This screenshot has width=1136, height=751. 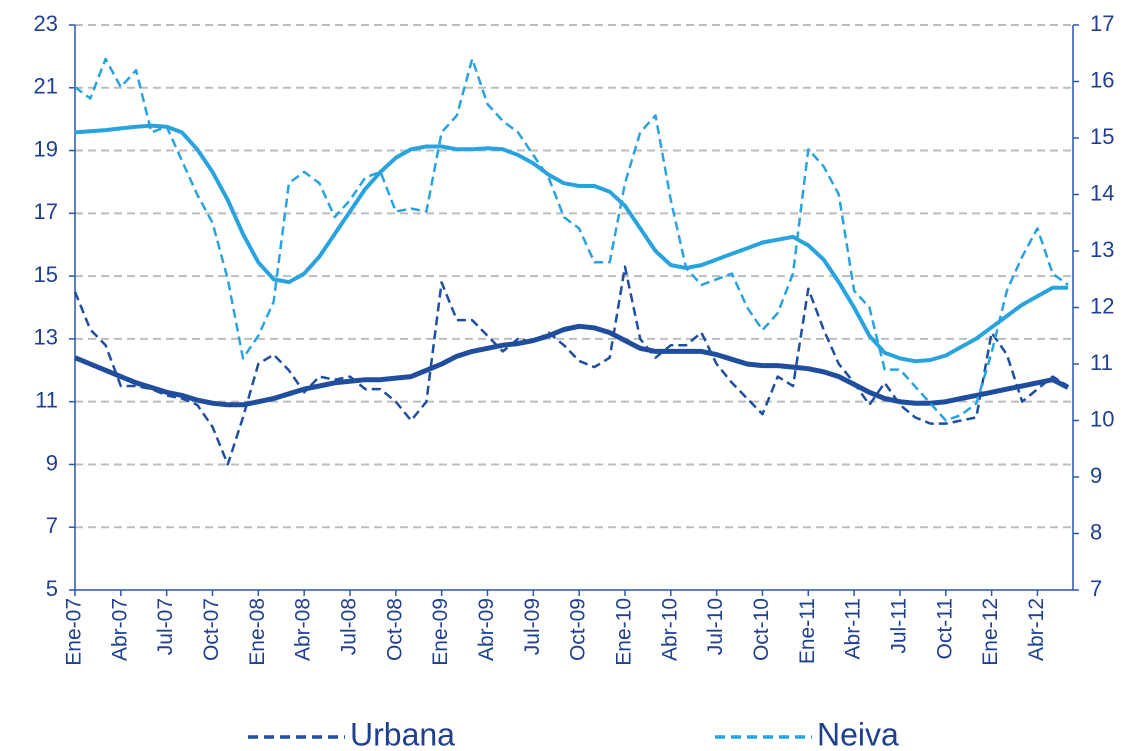 I want to click on y-tick-label: 15, so click(x=46, y=274).